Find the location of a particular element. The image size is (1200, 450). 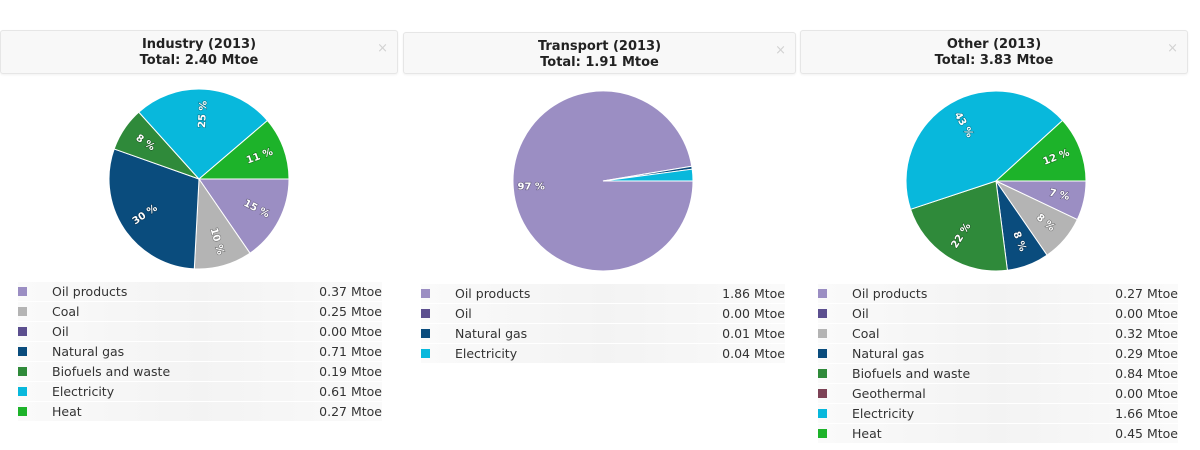

legend-item-natural-gas: Natural gas 0.01 Mtoe is located at coordinates (603, 334).